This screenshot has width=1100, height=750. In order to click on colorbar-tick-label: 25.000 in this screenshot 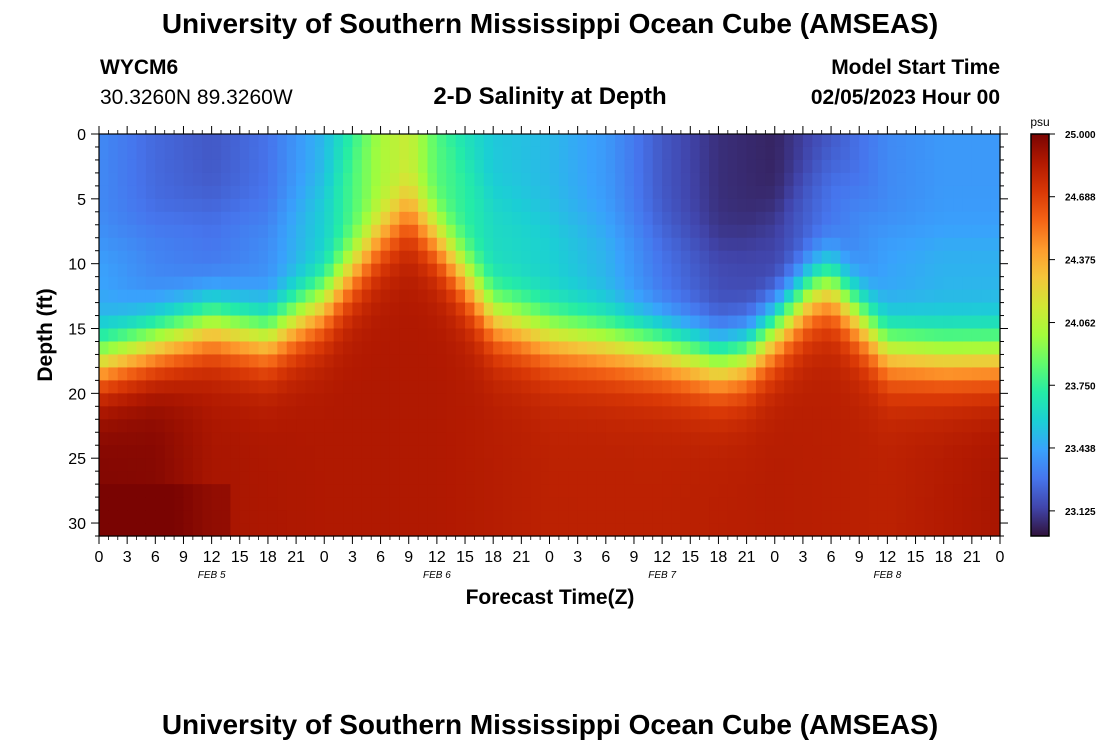, I will do `click(1080, 135)`.